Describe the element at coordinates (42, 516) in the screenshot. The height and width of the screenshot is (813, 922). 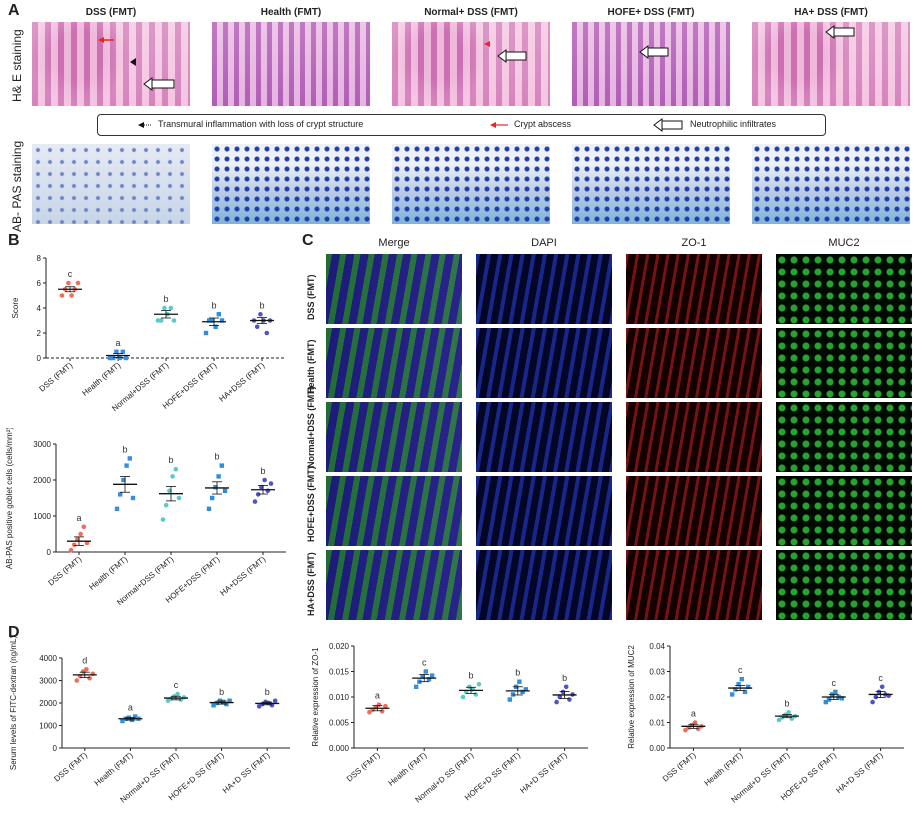
I see `y-tick-label: 1000` at that location.